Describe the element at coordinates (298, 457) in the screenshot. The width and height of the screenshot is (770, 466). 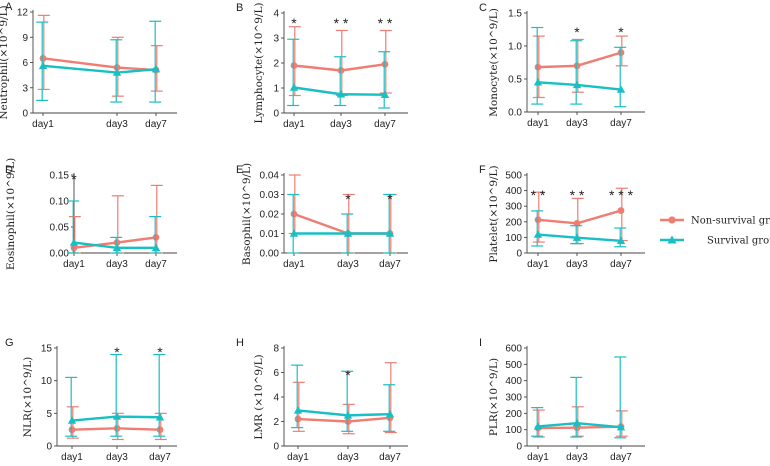
I see `x-tick-label-h-0: day1` at that location.